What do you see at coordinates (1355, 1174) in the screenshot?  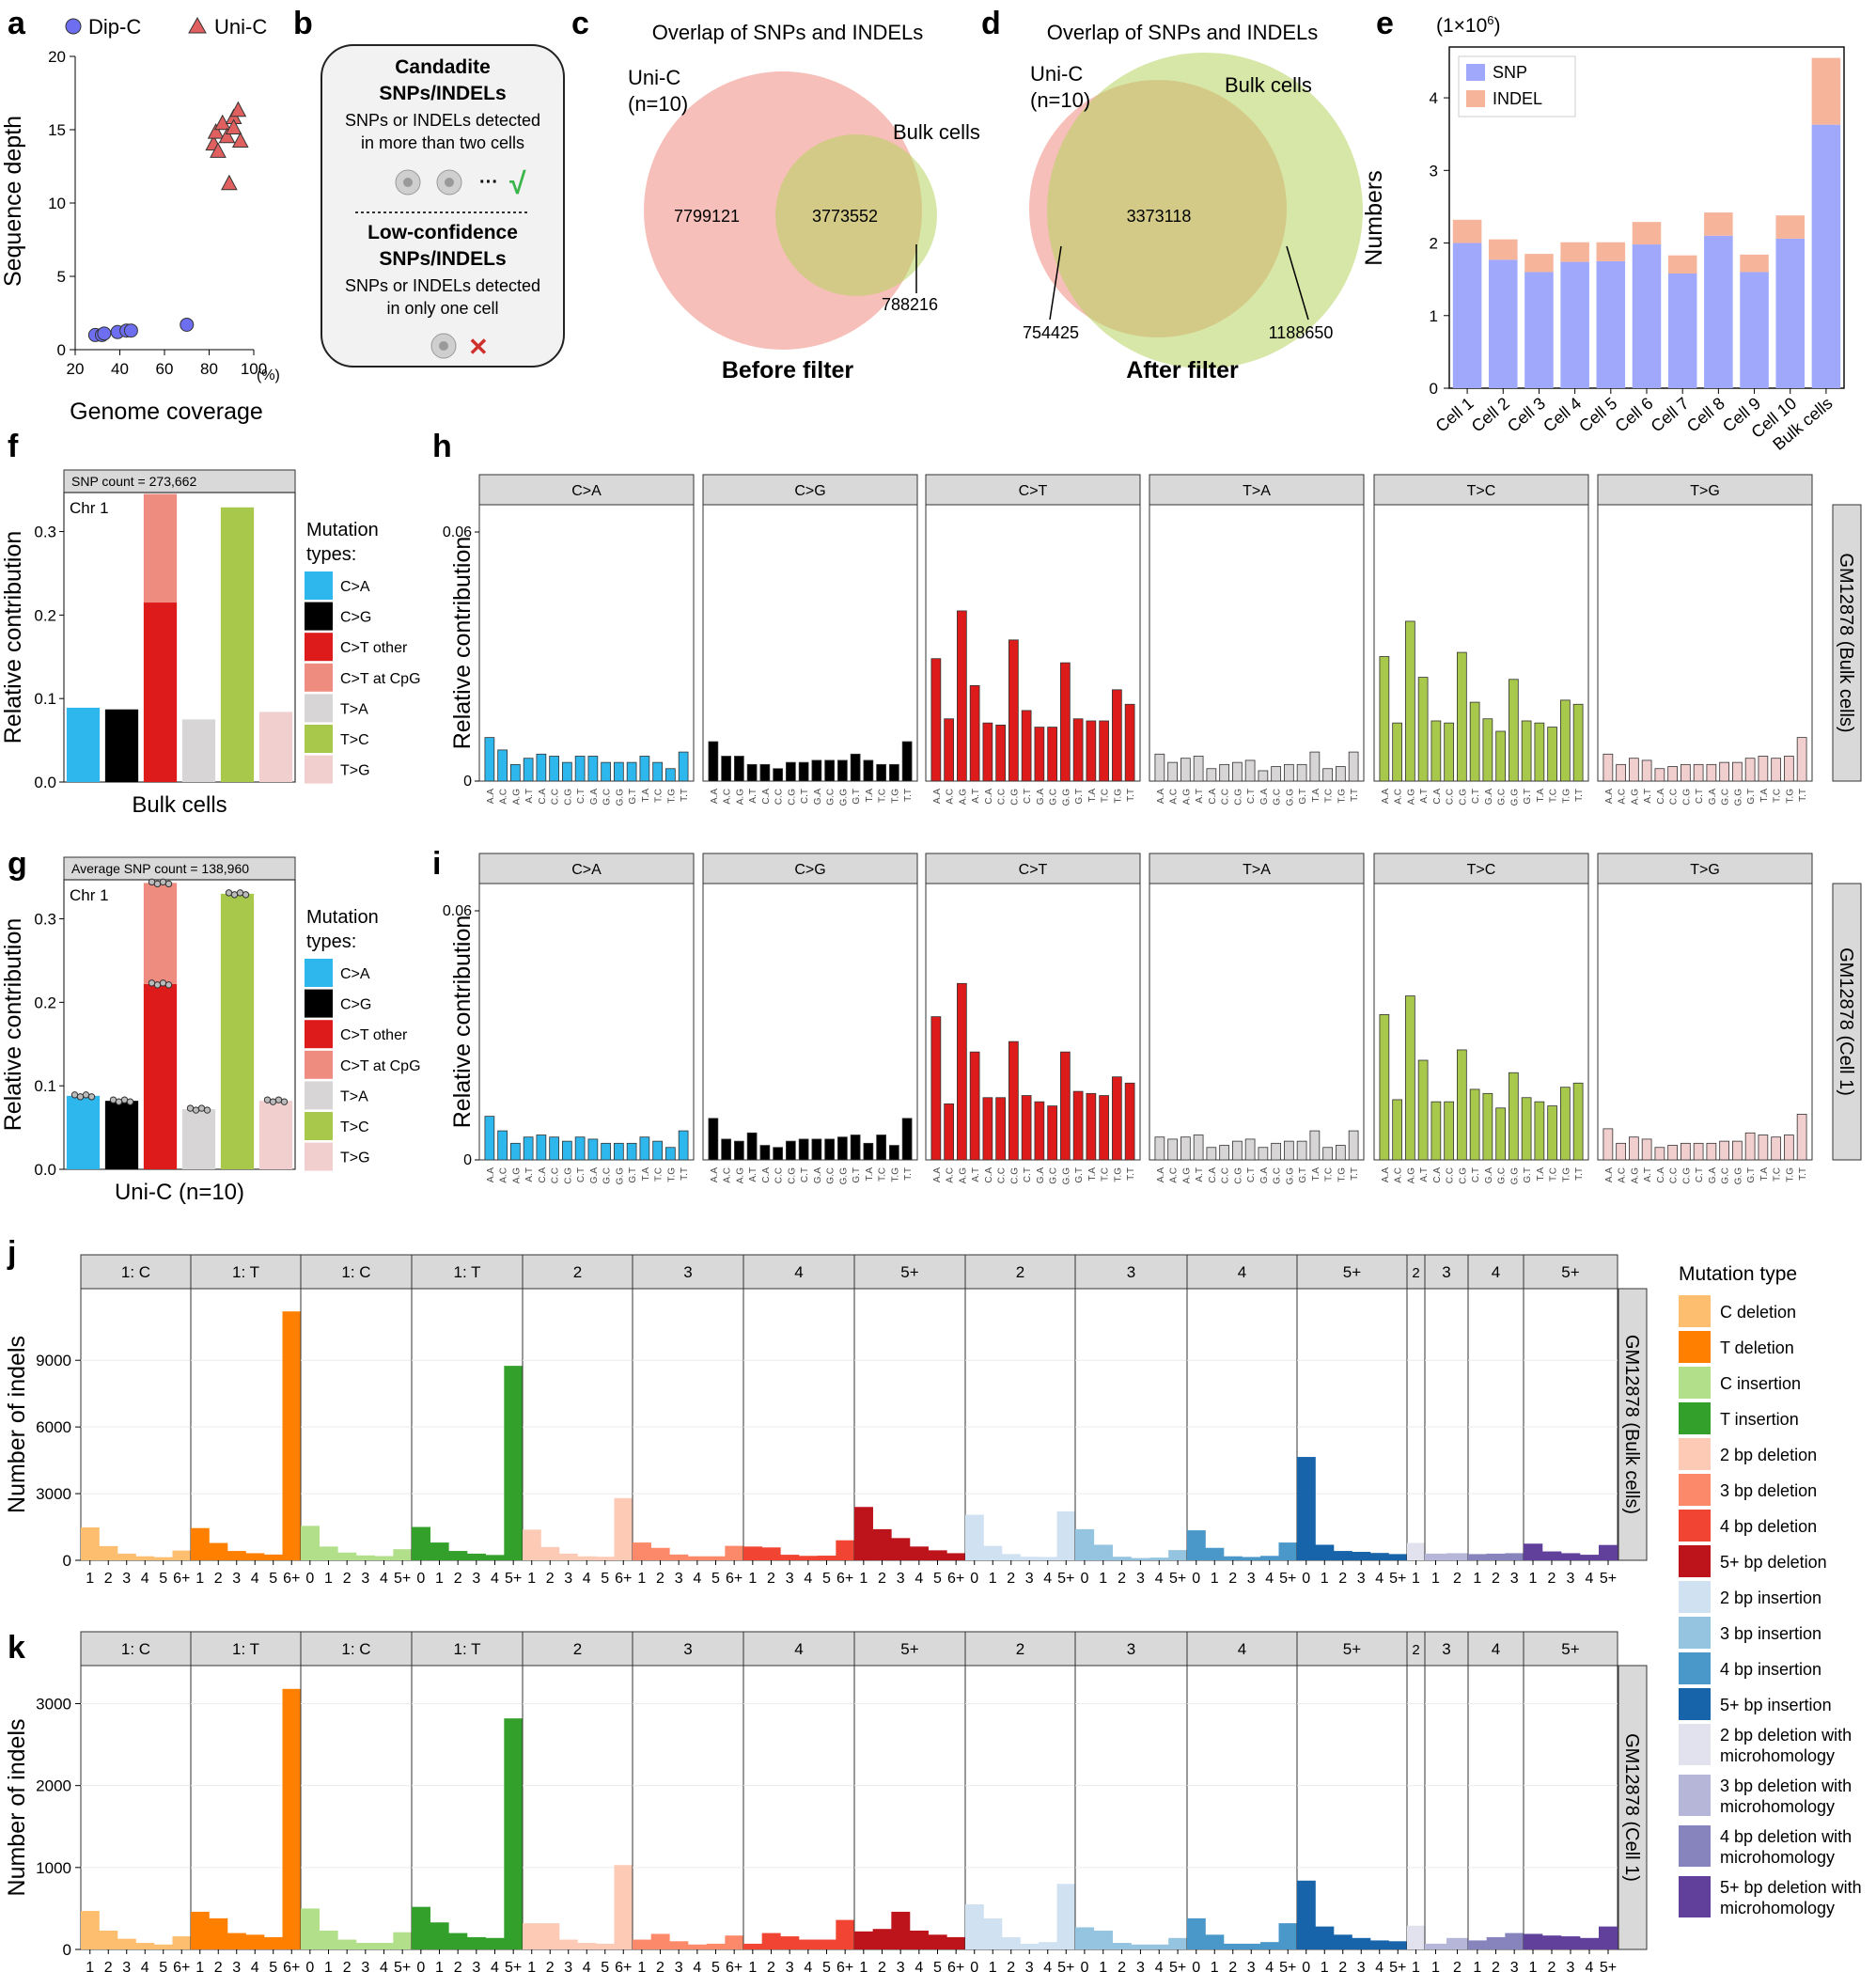 I see `panel-i-context-label: T.T` at bounding box center [1355, 1174].